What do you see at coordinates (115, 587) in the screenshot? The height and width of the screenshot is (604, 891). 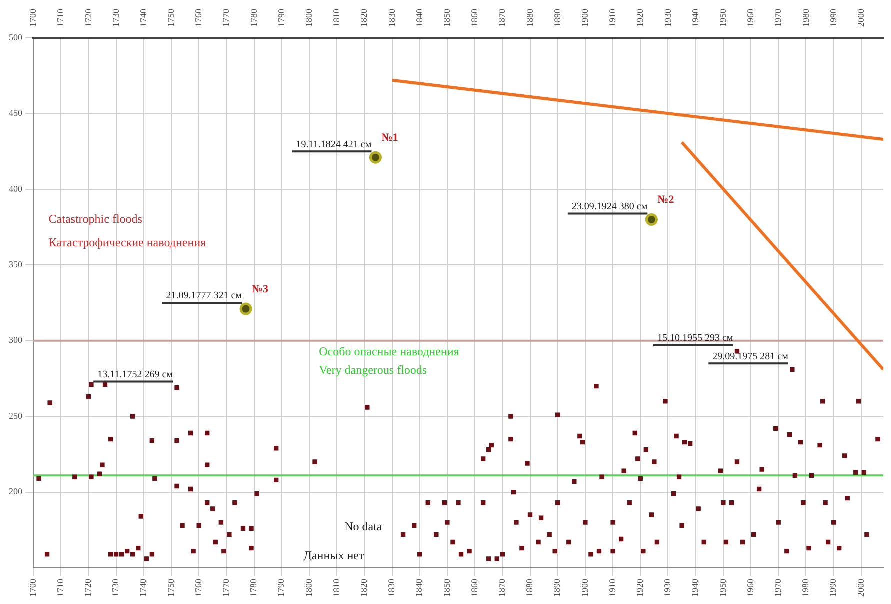 I see `x2-tick-label: 1730` at bounding box center [115, 587].